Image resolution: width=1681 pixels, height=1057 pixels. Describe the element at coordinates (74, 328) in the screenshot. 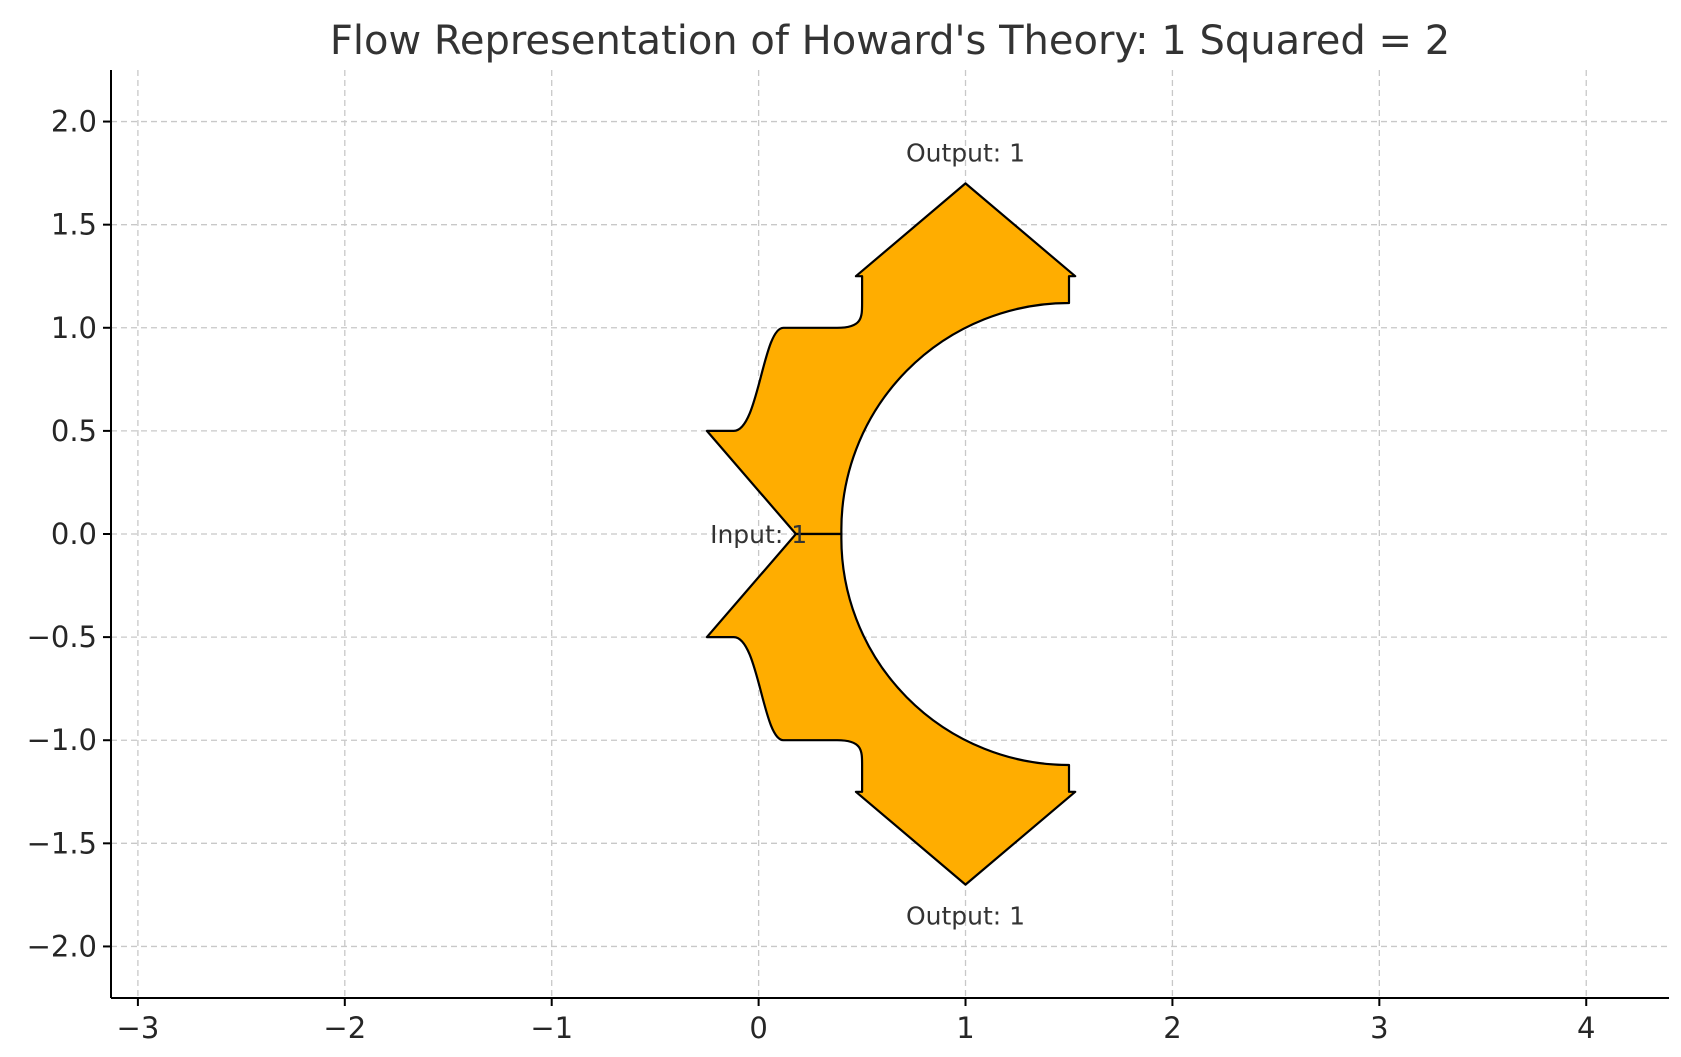

I see `y-tick-label: 1.0` at that location.